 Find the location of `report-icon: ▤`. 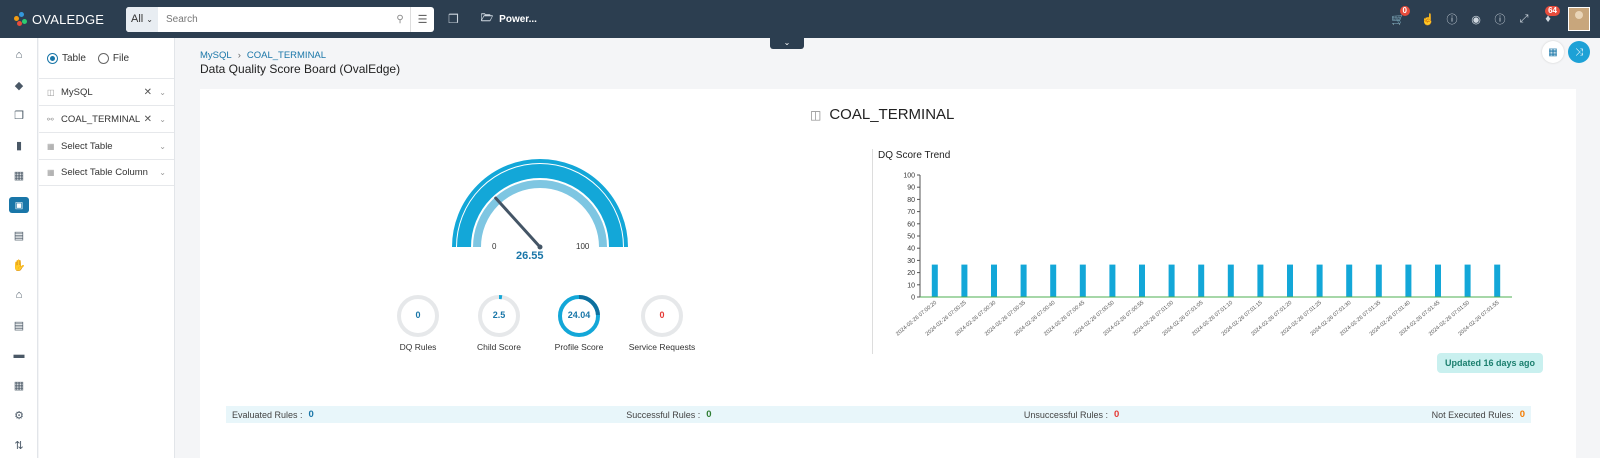

report-icon: ▤ is located at coordinates (19, 325).